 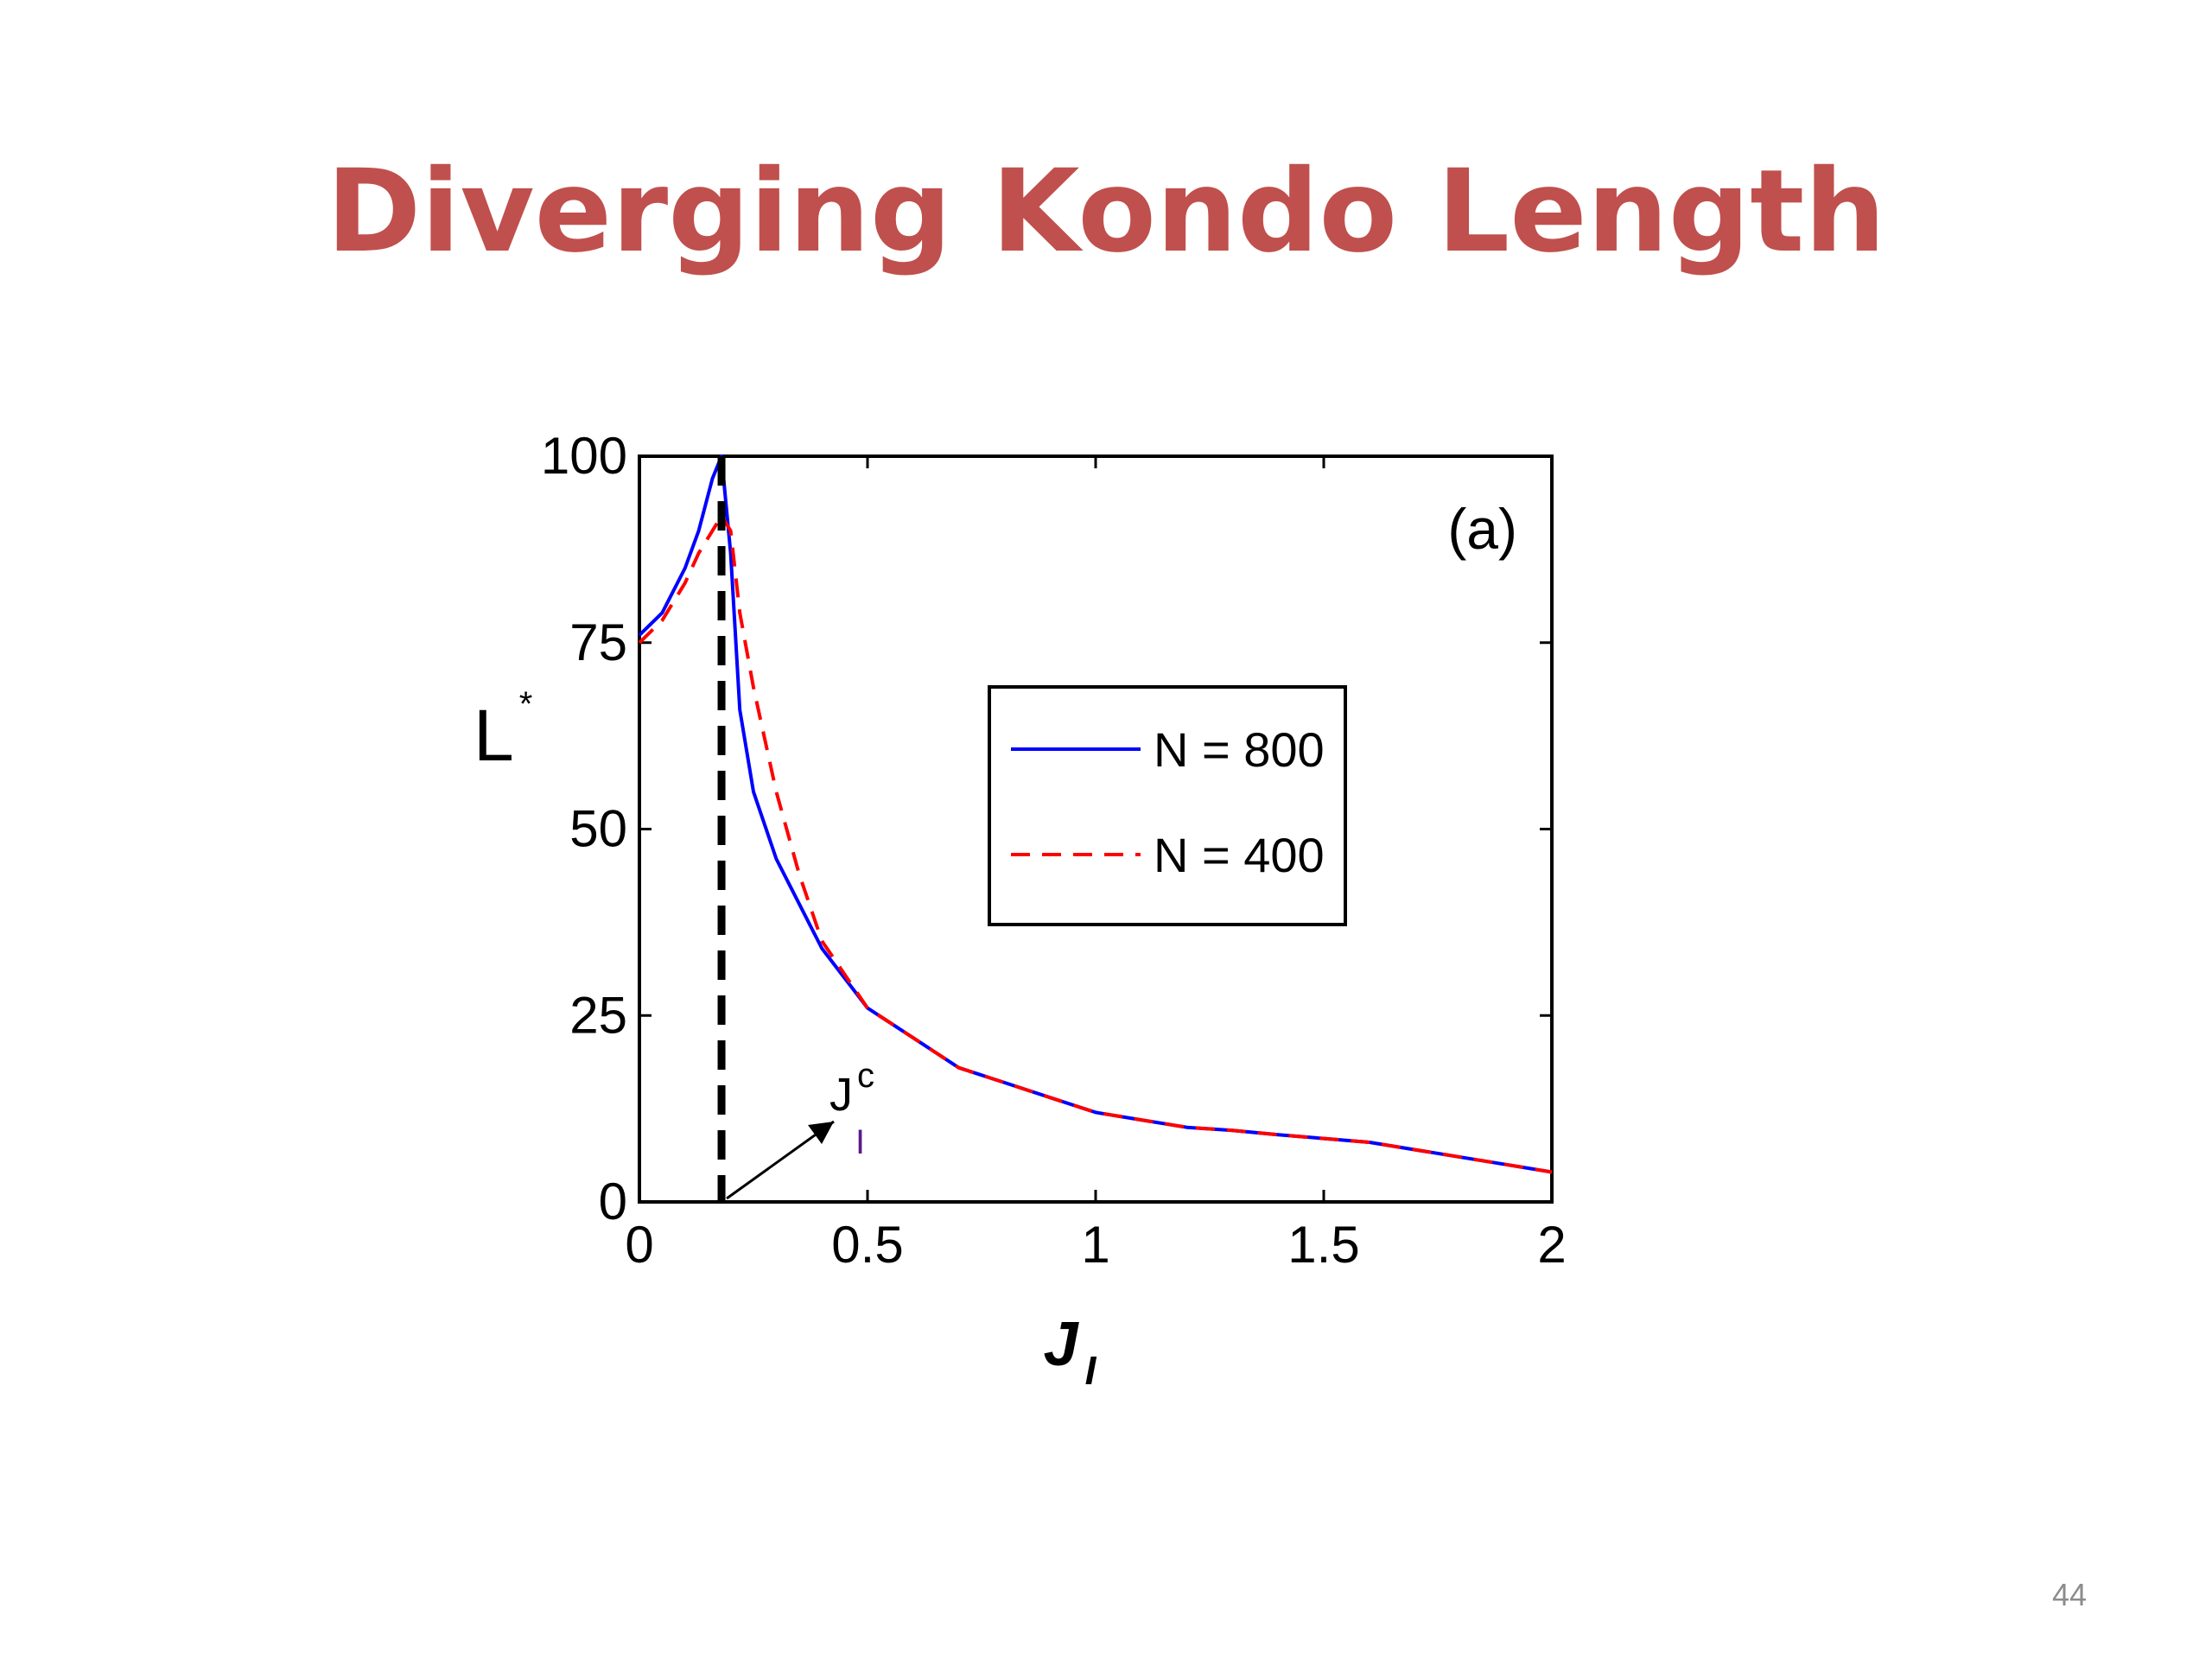 What do you see at coordinates (1239, 855) in the screenshot?
I see `legend-label-n400: N = 400` at bounding box center [1239, 855].